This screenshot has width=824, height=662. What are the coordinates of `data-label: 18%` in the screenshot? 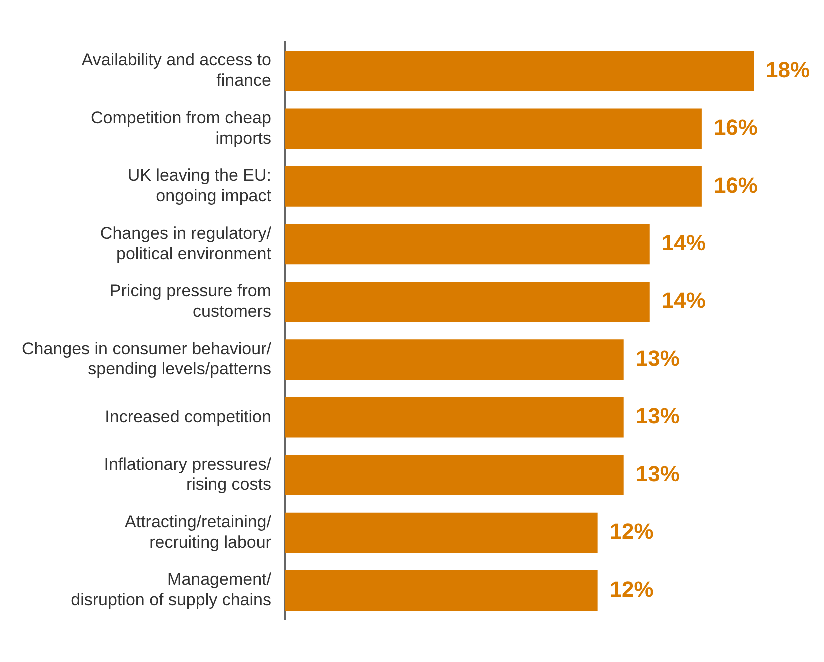 It's located at (788, 69).